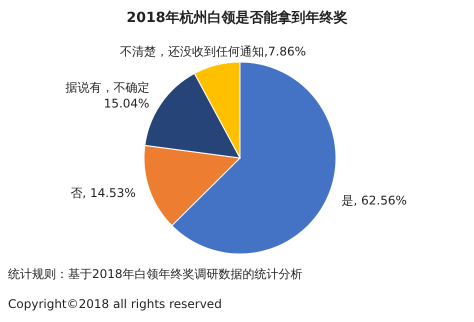 The image size is (474, 322). Describe the element at coordinates (237, 17) in the screenshot. I see `chart-title: 2018年杭州白领是否能拿到年终奖` at that location.